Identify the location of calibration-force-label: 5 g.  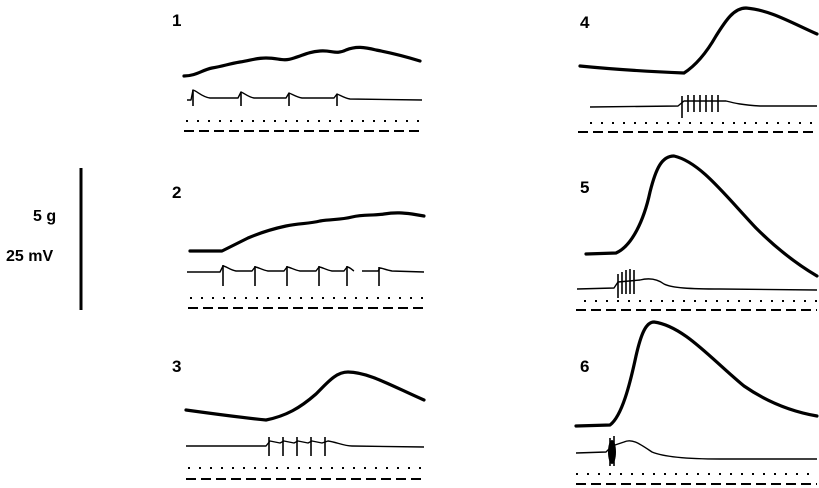
(44, 216).